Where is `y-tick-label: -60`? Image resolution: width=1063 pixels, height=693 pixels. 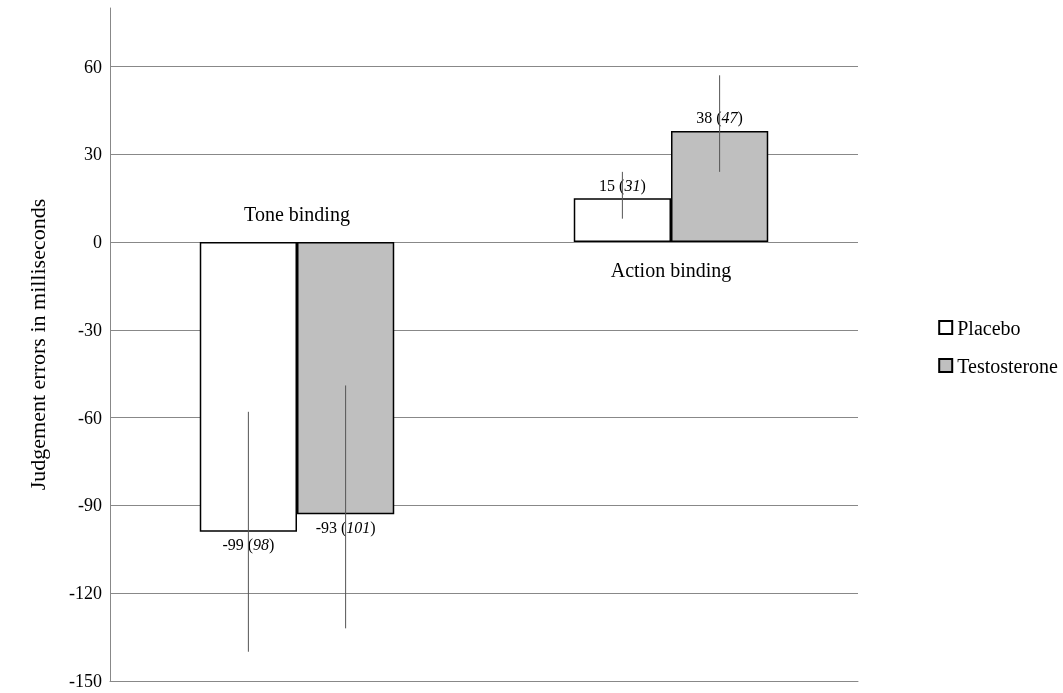
y-tick-label: -60 is located at coordinates (90, 417).